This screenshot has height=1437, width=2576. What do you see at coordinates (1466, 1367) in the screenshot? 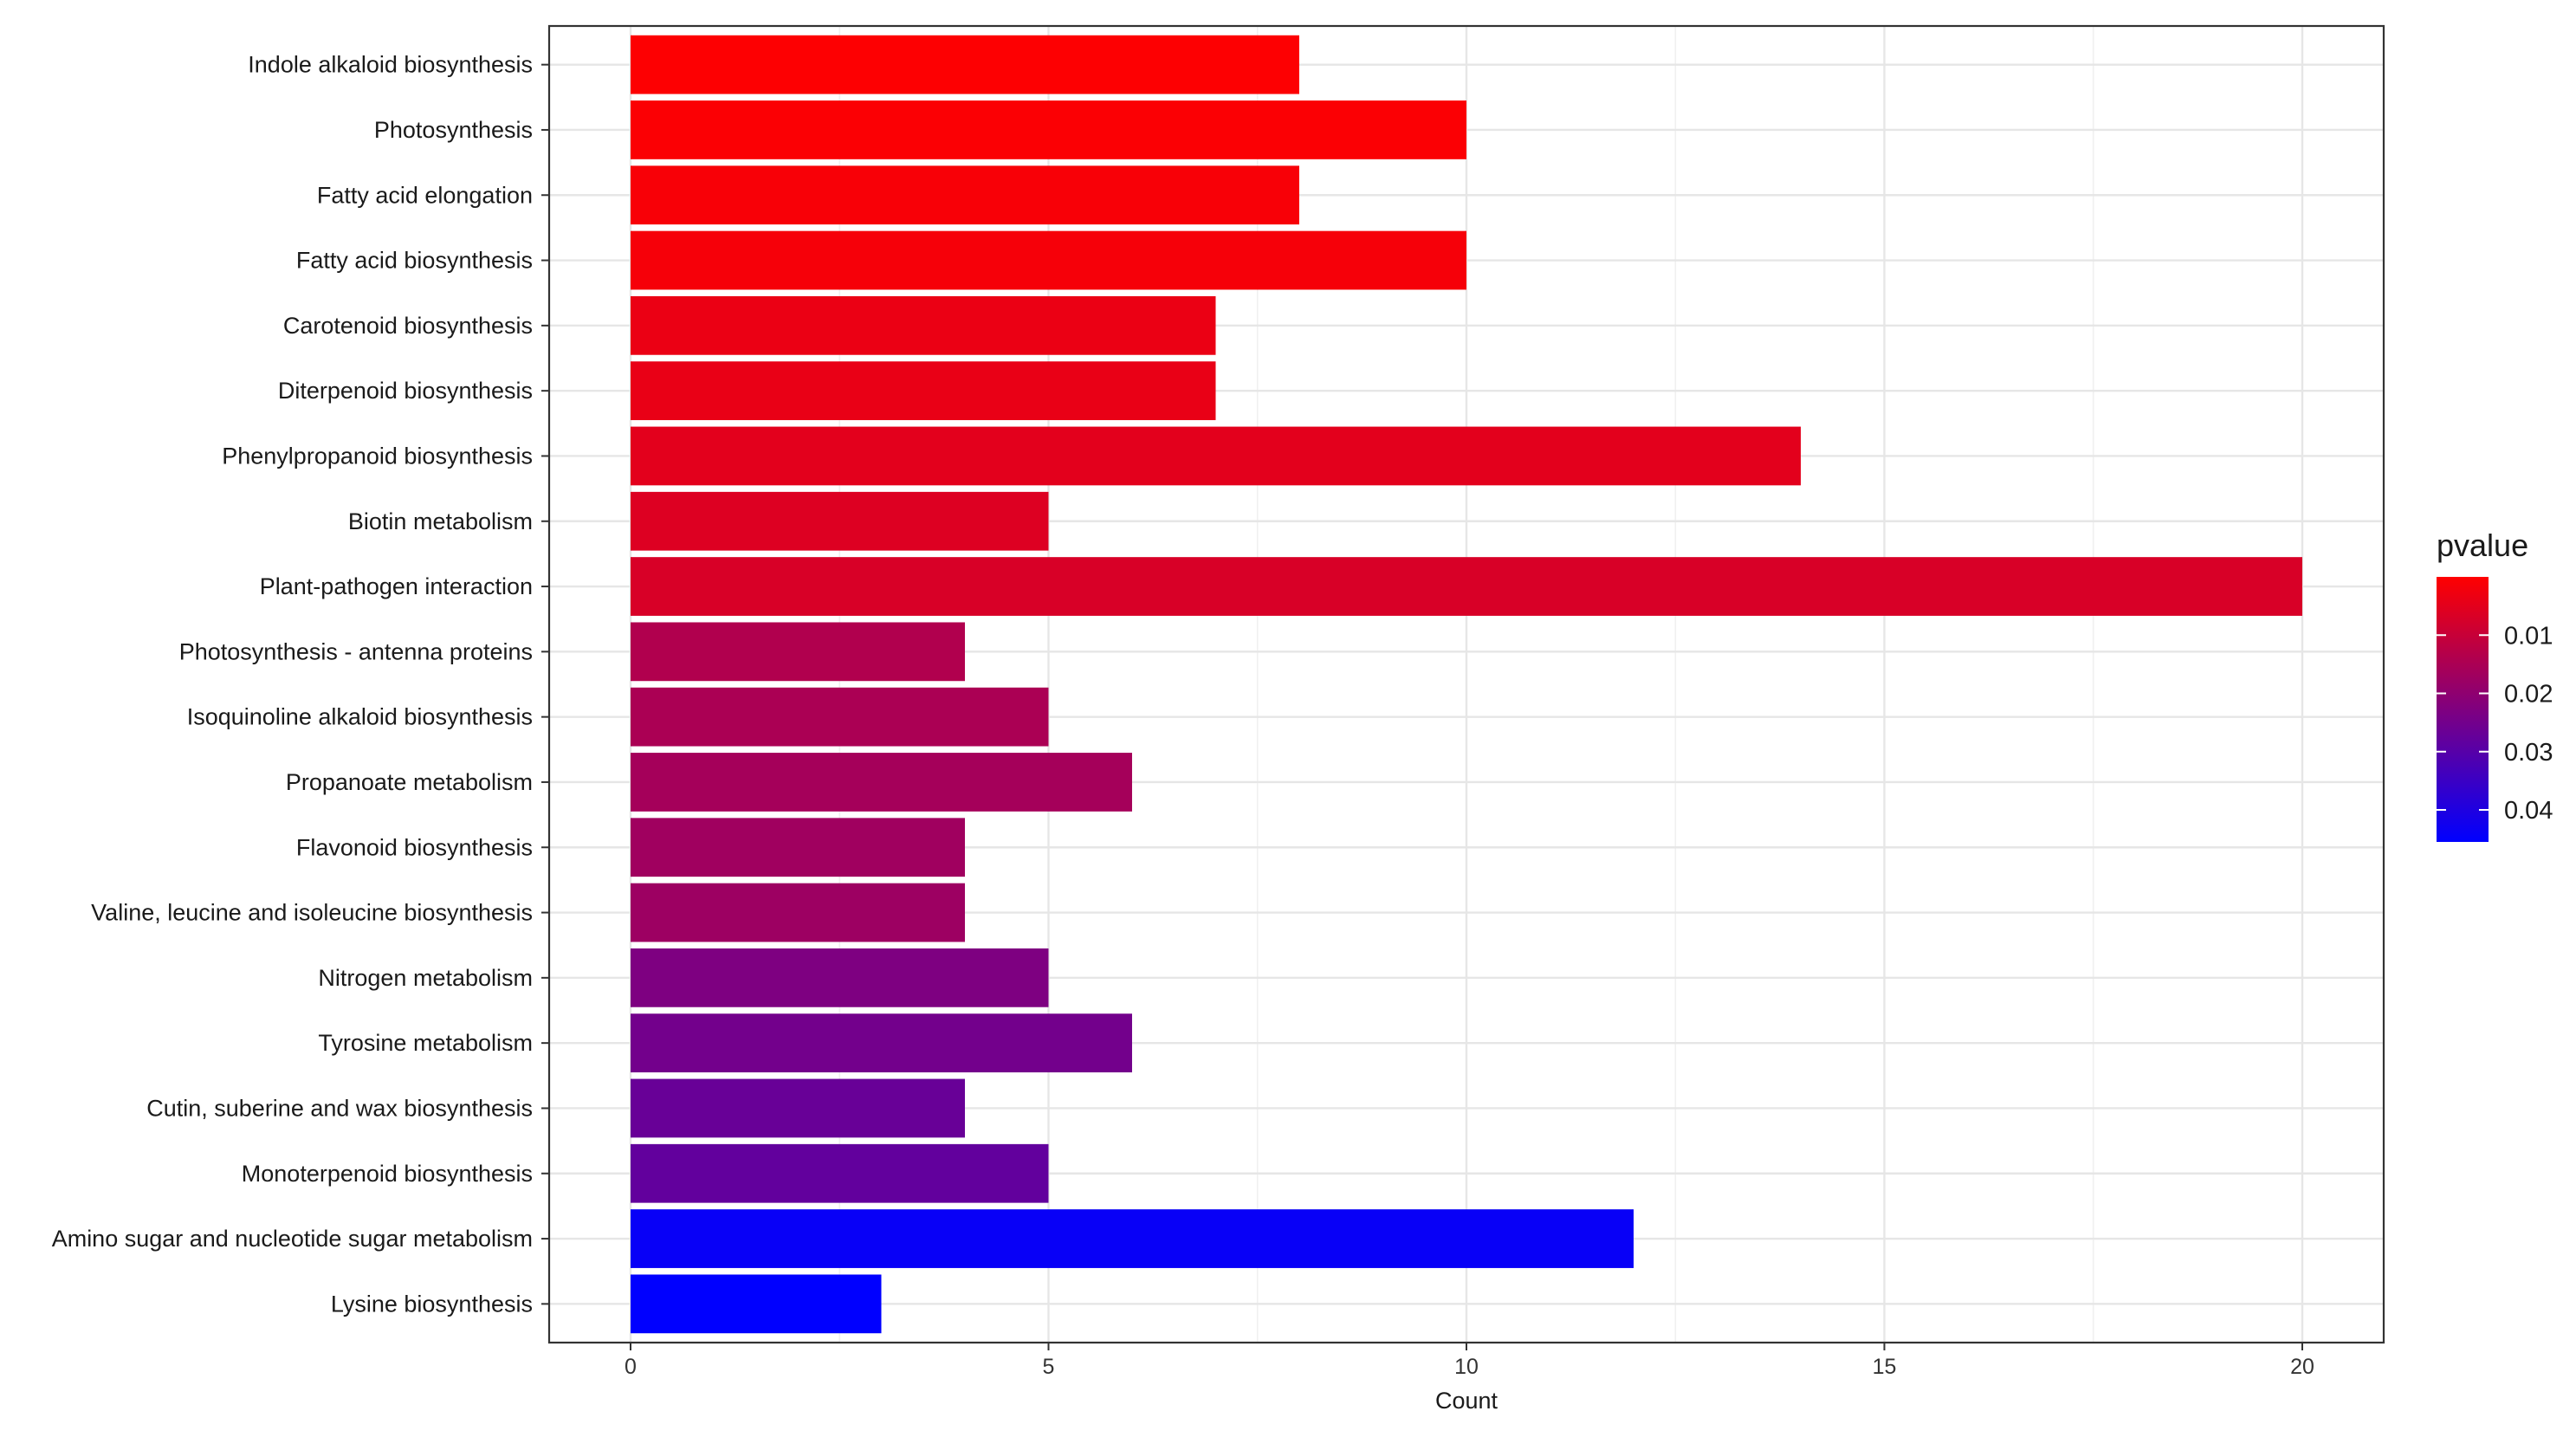
I see `x-tick-label: 10` at bounding box center [1466, 1367].